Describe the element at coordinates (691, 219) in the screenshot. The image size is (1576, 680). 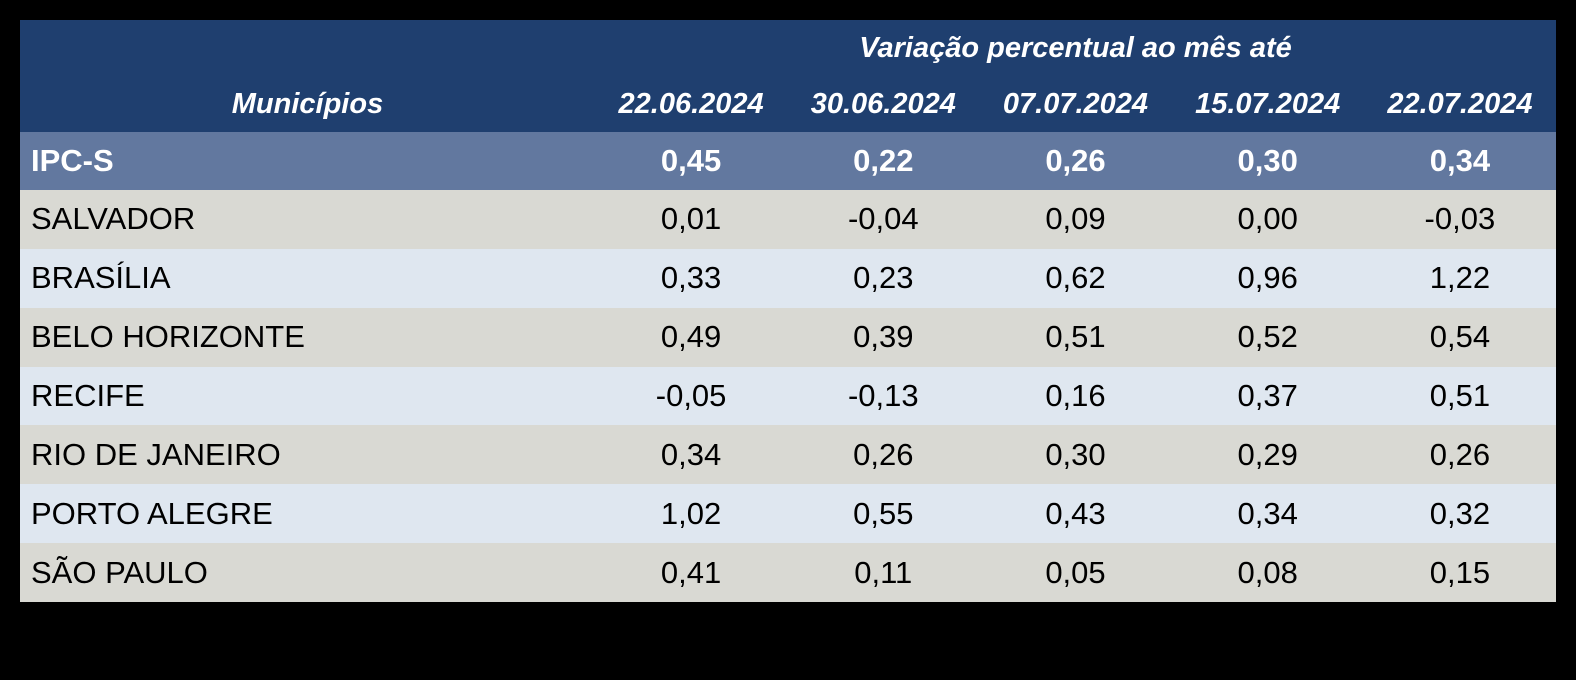
I see `value-cell: 0,01` at that location.